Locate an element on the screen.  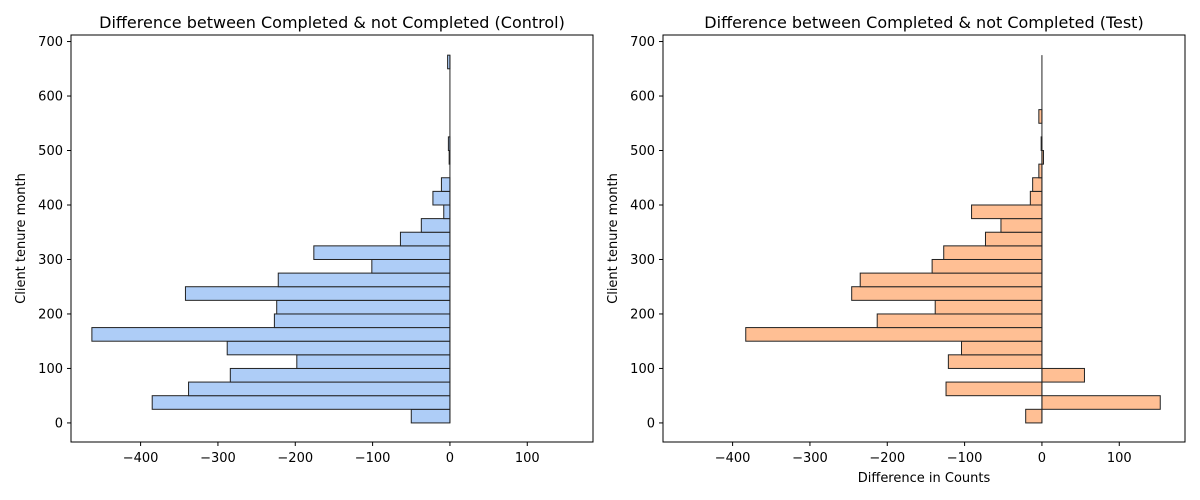
test-x-tick-label: −200 is located at coordinates (887, 458).